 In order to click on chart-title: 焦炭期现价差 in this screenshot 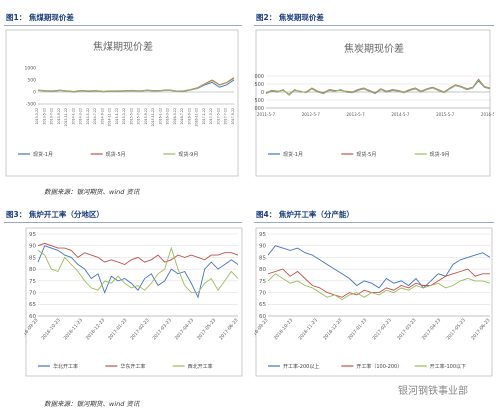, I will do `click(374, 48)`.